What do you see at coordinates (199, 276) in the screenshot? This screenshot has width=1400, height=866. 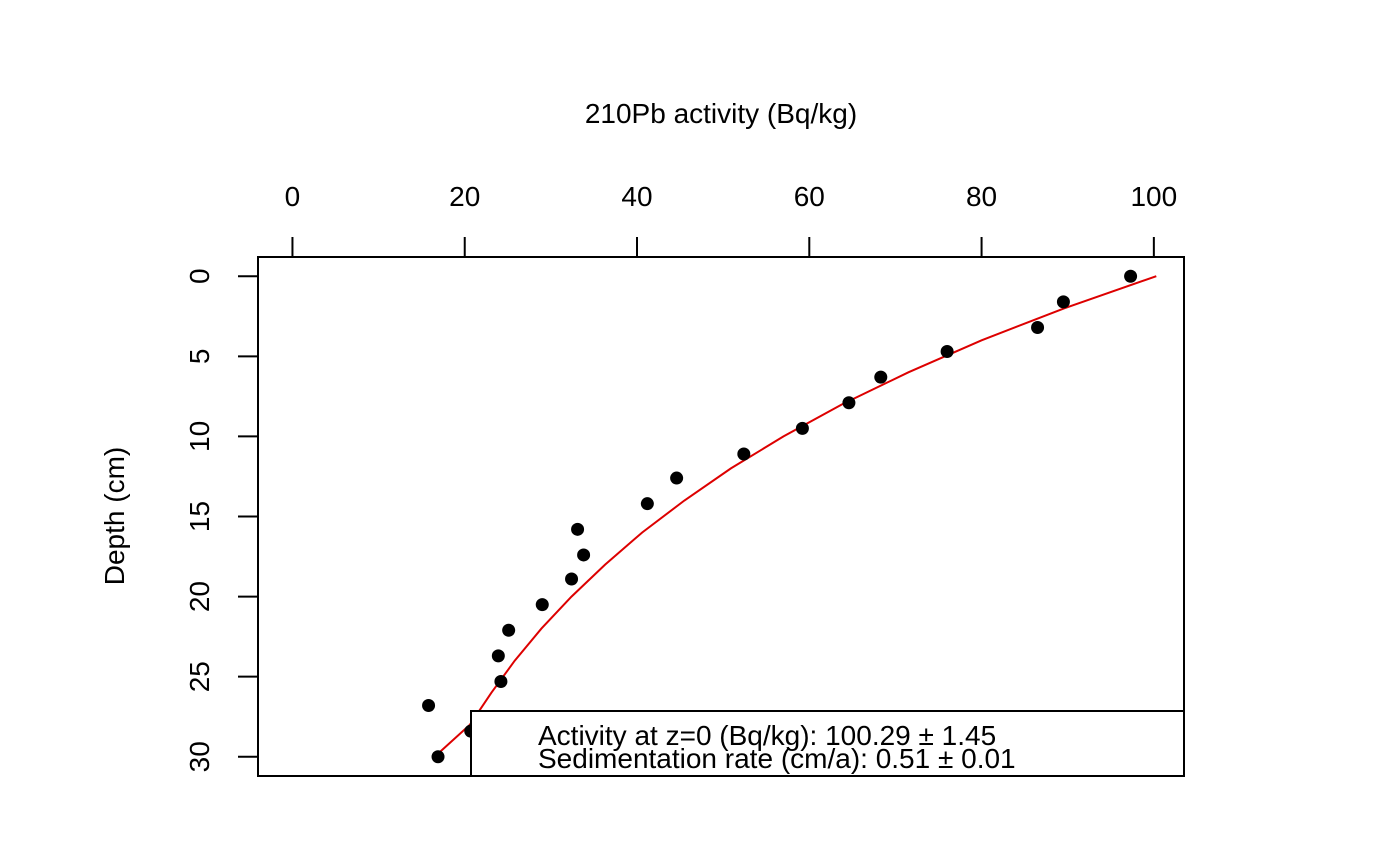 I see `y-tick-label-0: 0` at bounding box center [199, 276].